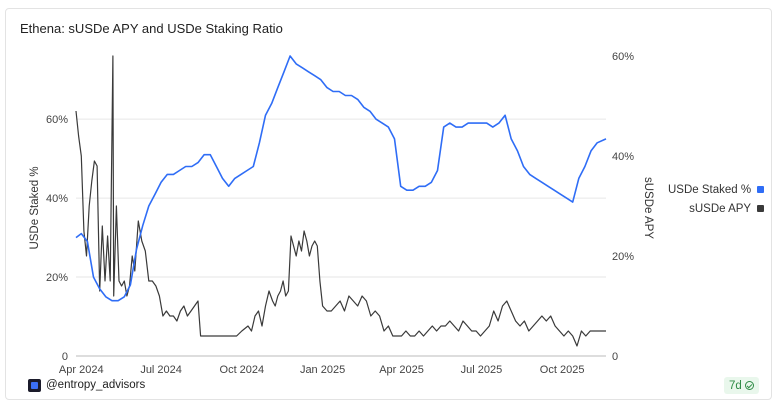  What do you see at coordinates (322, 370) in the screenshot?
I see `x-tick-label: Jan 2025` at bounding box center [322, 370].